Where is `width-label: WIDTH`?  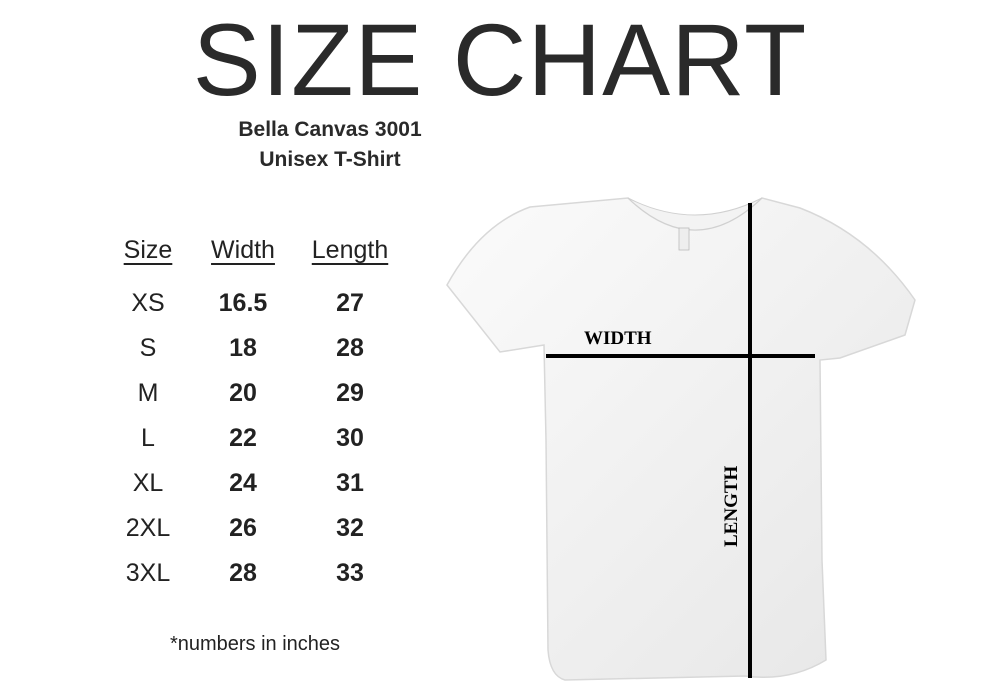
width-label: WIDTH is located at coordinates (618, 338).